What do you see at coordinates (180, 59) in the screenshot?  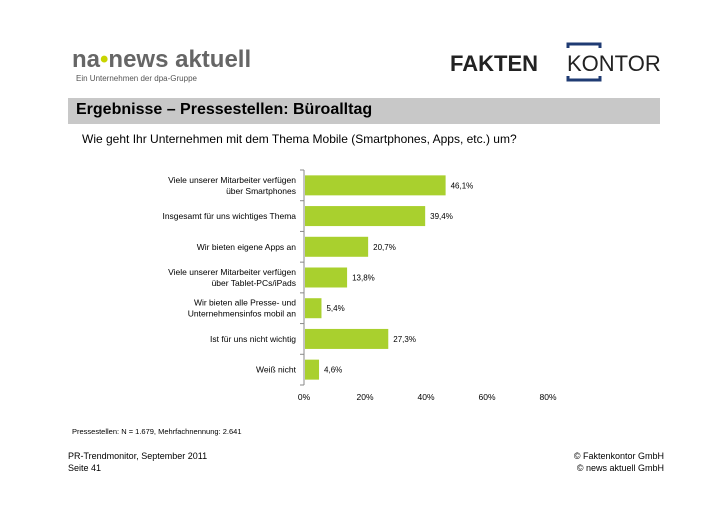 I see `na-logo-name: news aktuell` at bounding box center [180, 59].